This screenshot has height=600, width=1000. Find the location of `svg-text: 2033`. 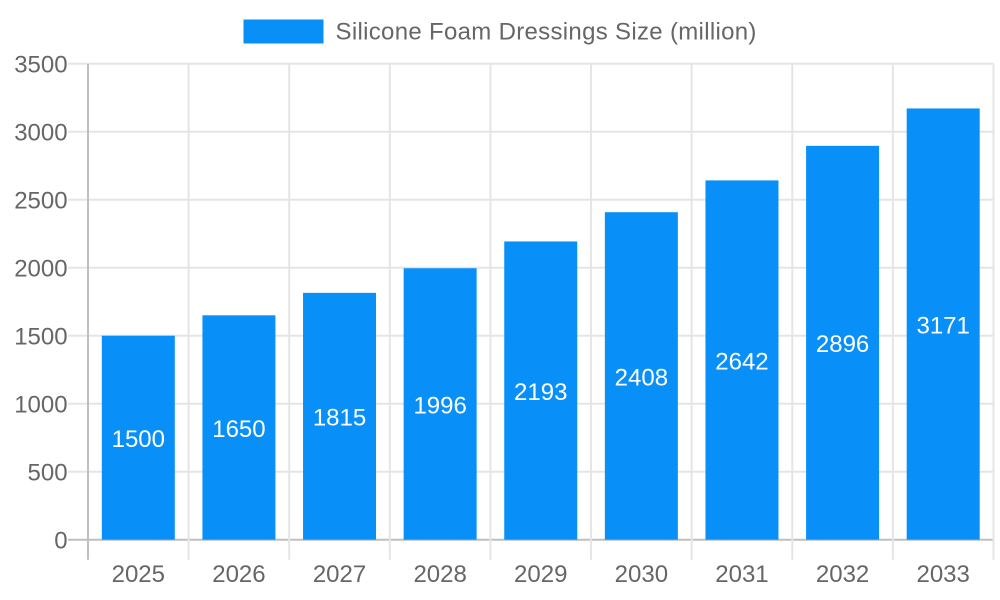

svg-text: 2033 is located at coordinates (942, 574).